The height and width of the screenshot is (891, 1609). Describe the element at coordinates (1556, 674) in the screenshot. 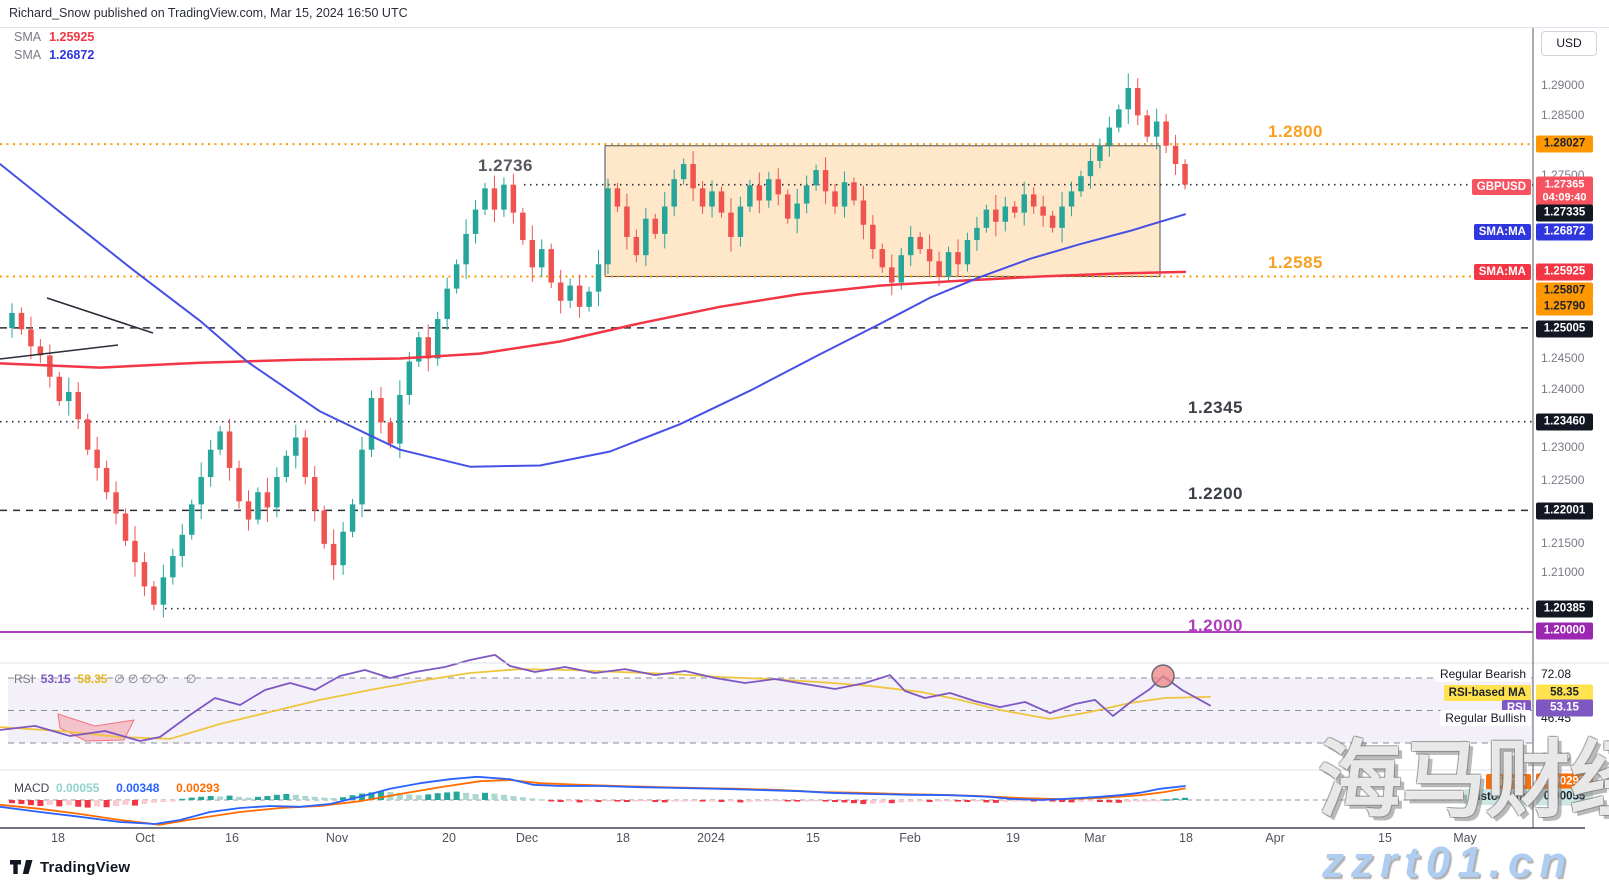

I see `price-axis-label: 72.08` at that location.